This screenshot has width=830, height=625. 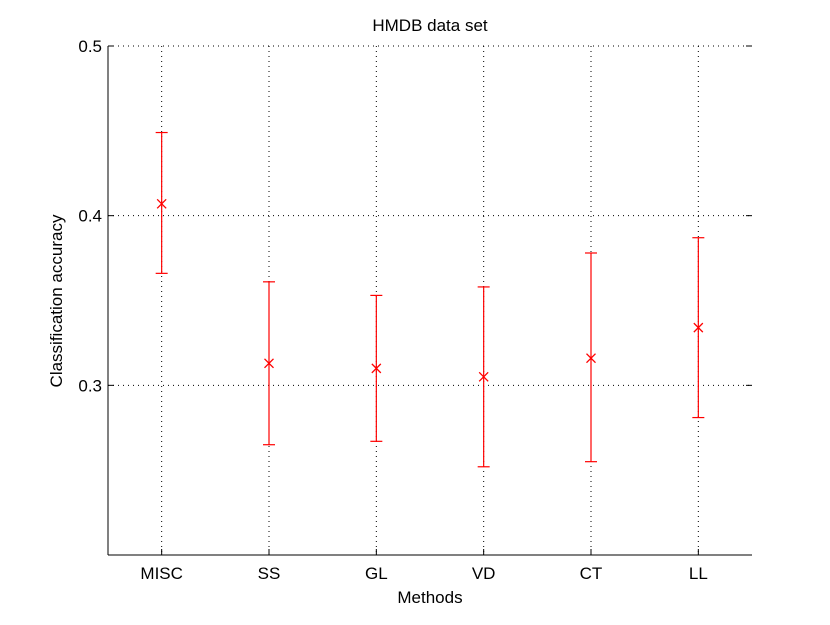 I want to click on errorbar-vd, so click(x=483, y=377).